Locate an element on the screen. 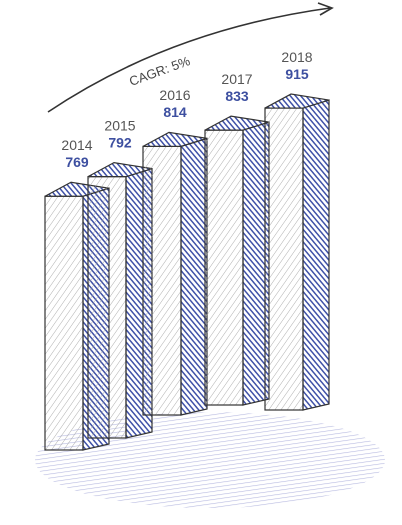 The image size is (402, 525). category-label: 2017 is located at coordinates (236, 79).